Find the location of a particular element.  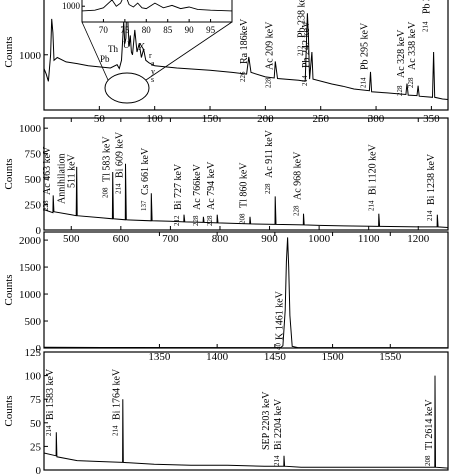

peak-label: r is located at coordinates (150, 55).